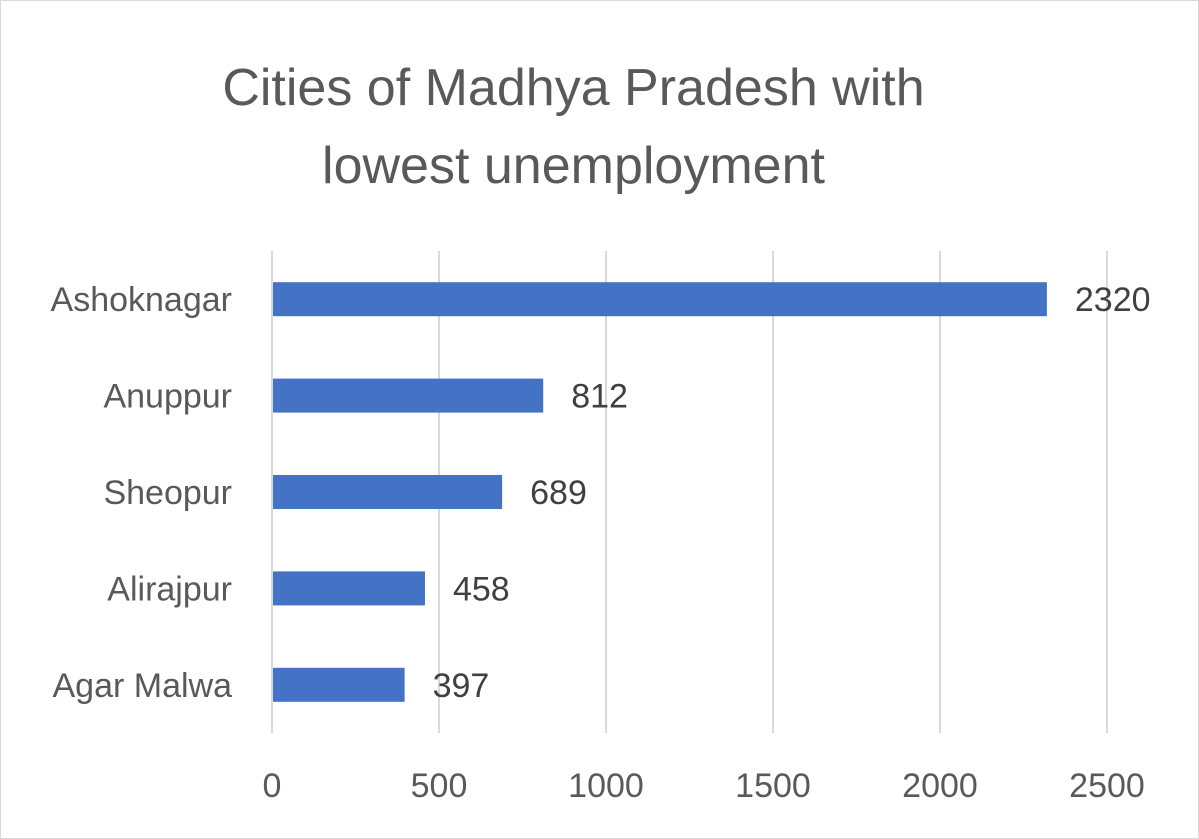  Describe the element at coordinates (142, 686) in the screenshot. I see `category-label-agar-malwa: Agar Malwa` at that location.